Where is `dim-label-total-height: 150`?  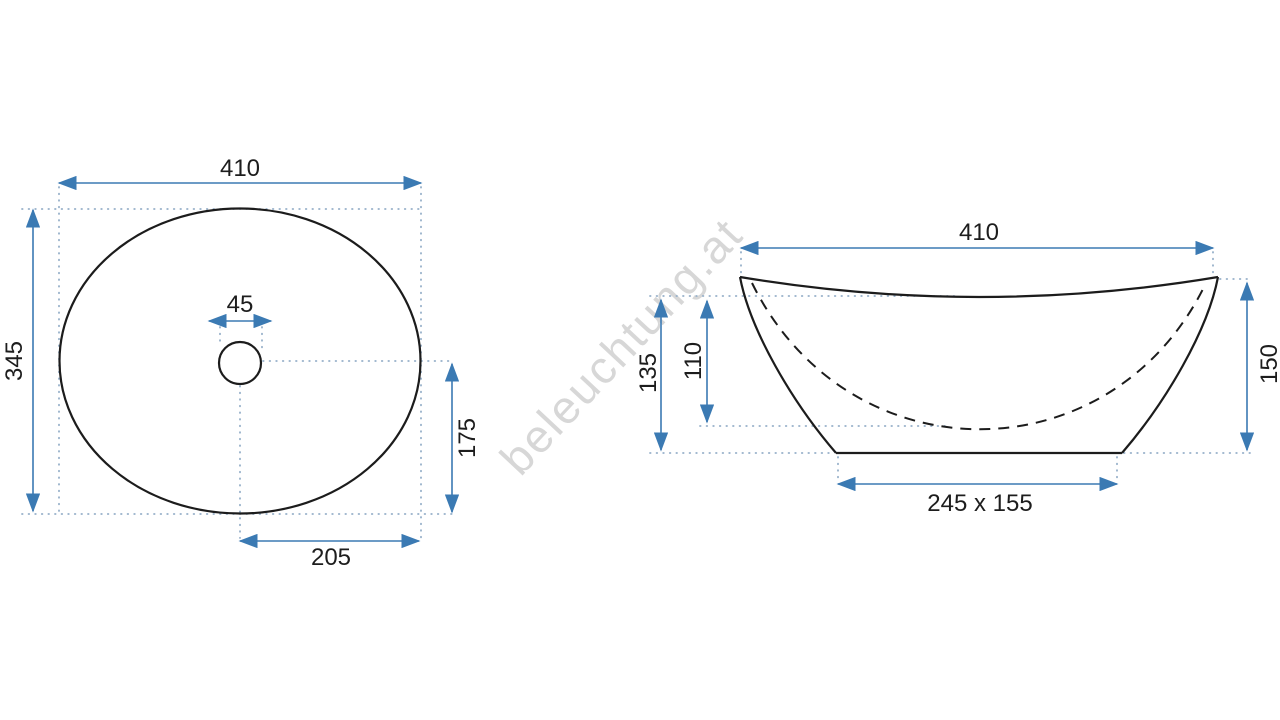
dim-label-total-height: 150 is located at coordinates (1268, 364).